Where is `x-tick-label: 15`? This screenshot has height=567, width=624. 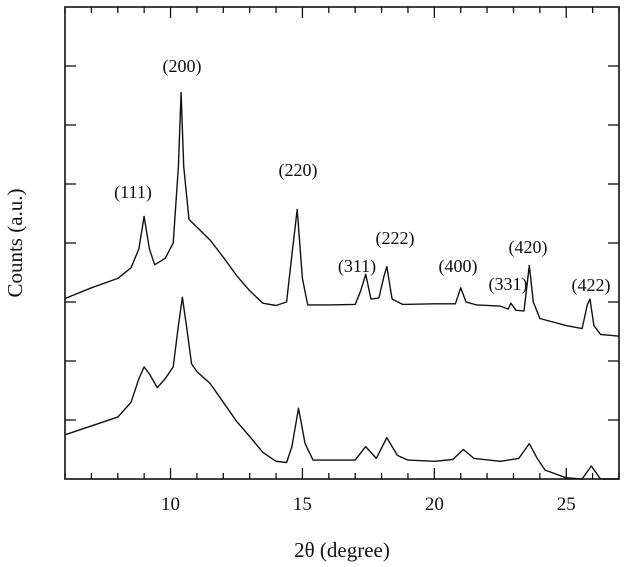 x-tick-label: 15 is located at coordinates (302, 504).